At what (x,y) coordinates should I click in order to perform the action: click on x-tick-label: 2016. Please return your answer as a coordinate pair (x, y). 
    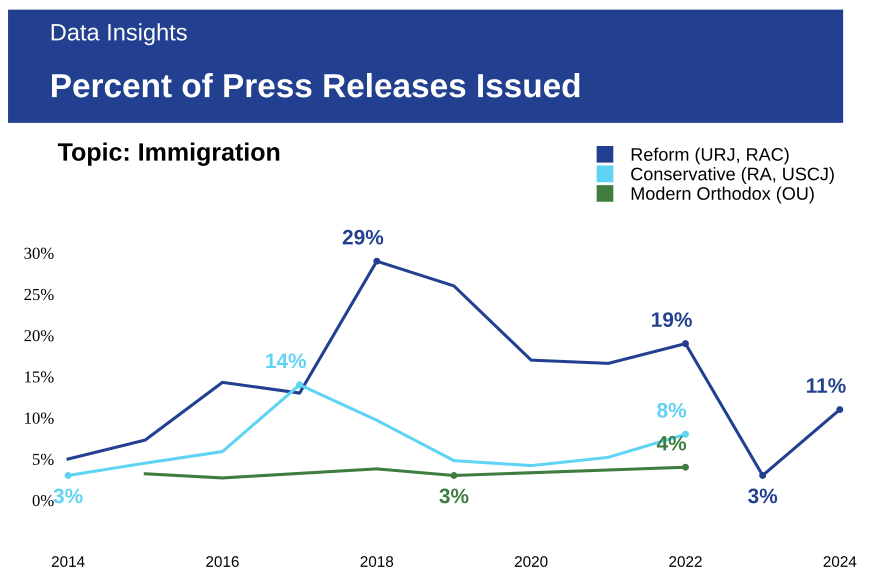
    Looking at the image, I should click on (222, 561).